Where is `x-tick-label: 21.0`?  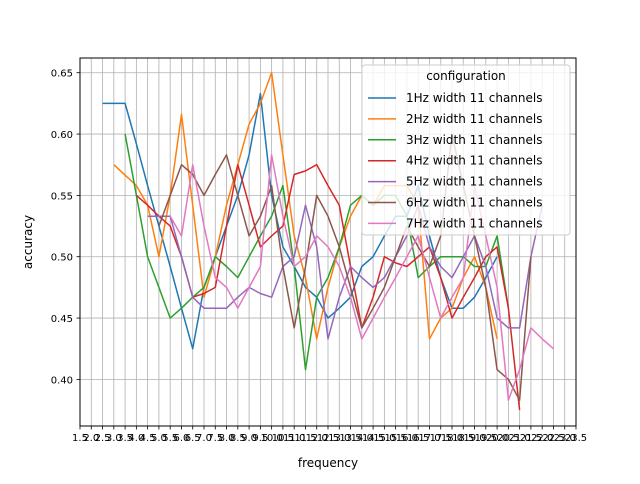 x-tick-label: 21.0 is located at coordinates (520, 438).